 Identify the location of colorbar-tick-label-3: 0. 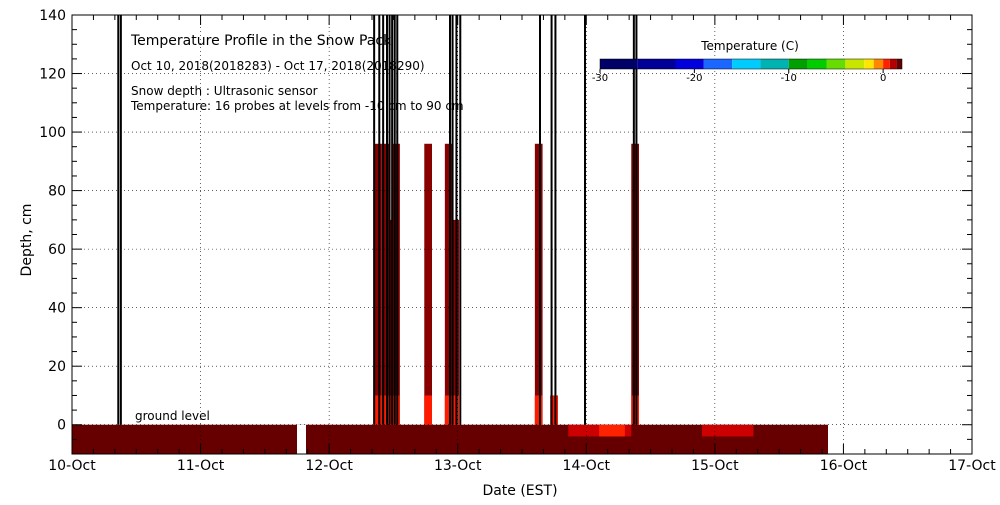
(883, 78).